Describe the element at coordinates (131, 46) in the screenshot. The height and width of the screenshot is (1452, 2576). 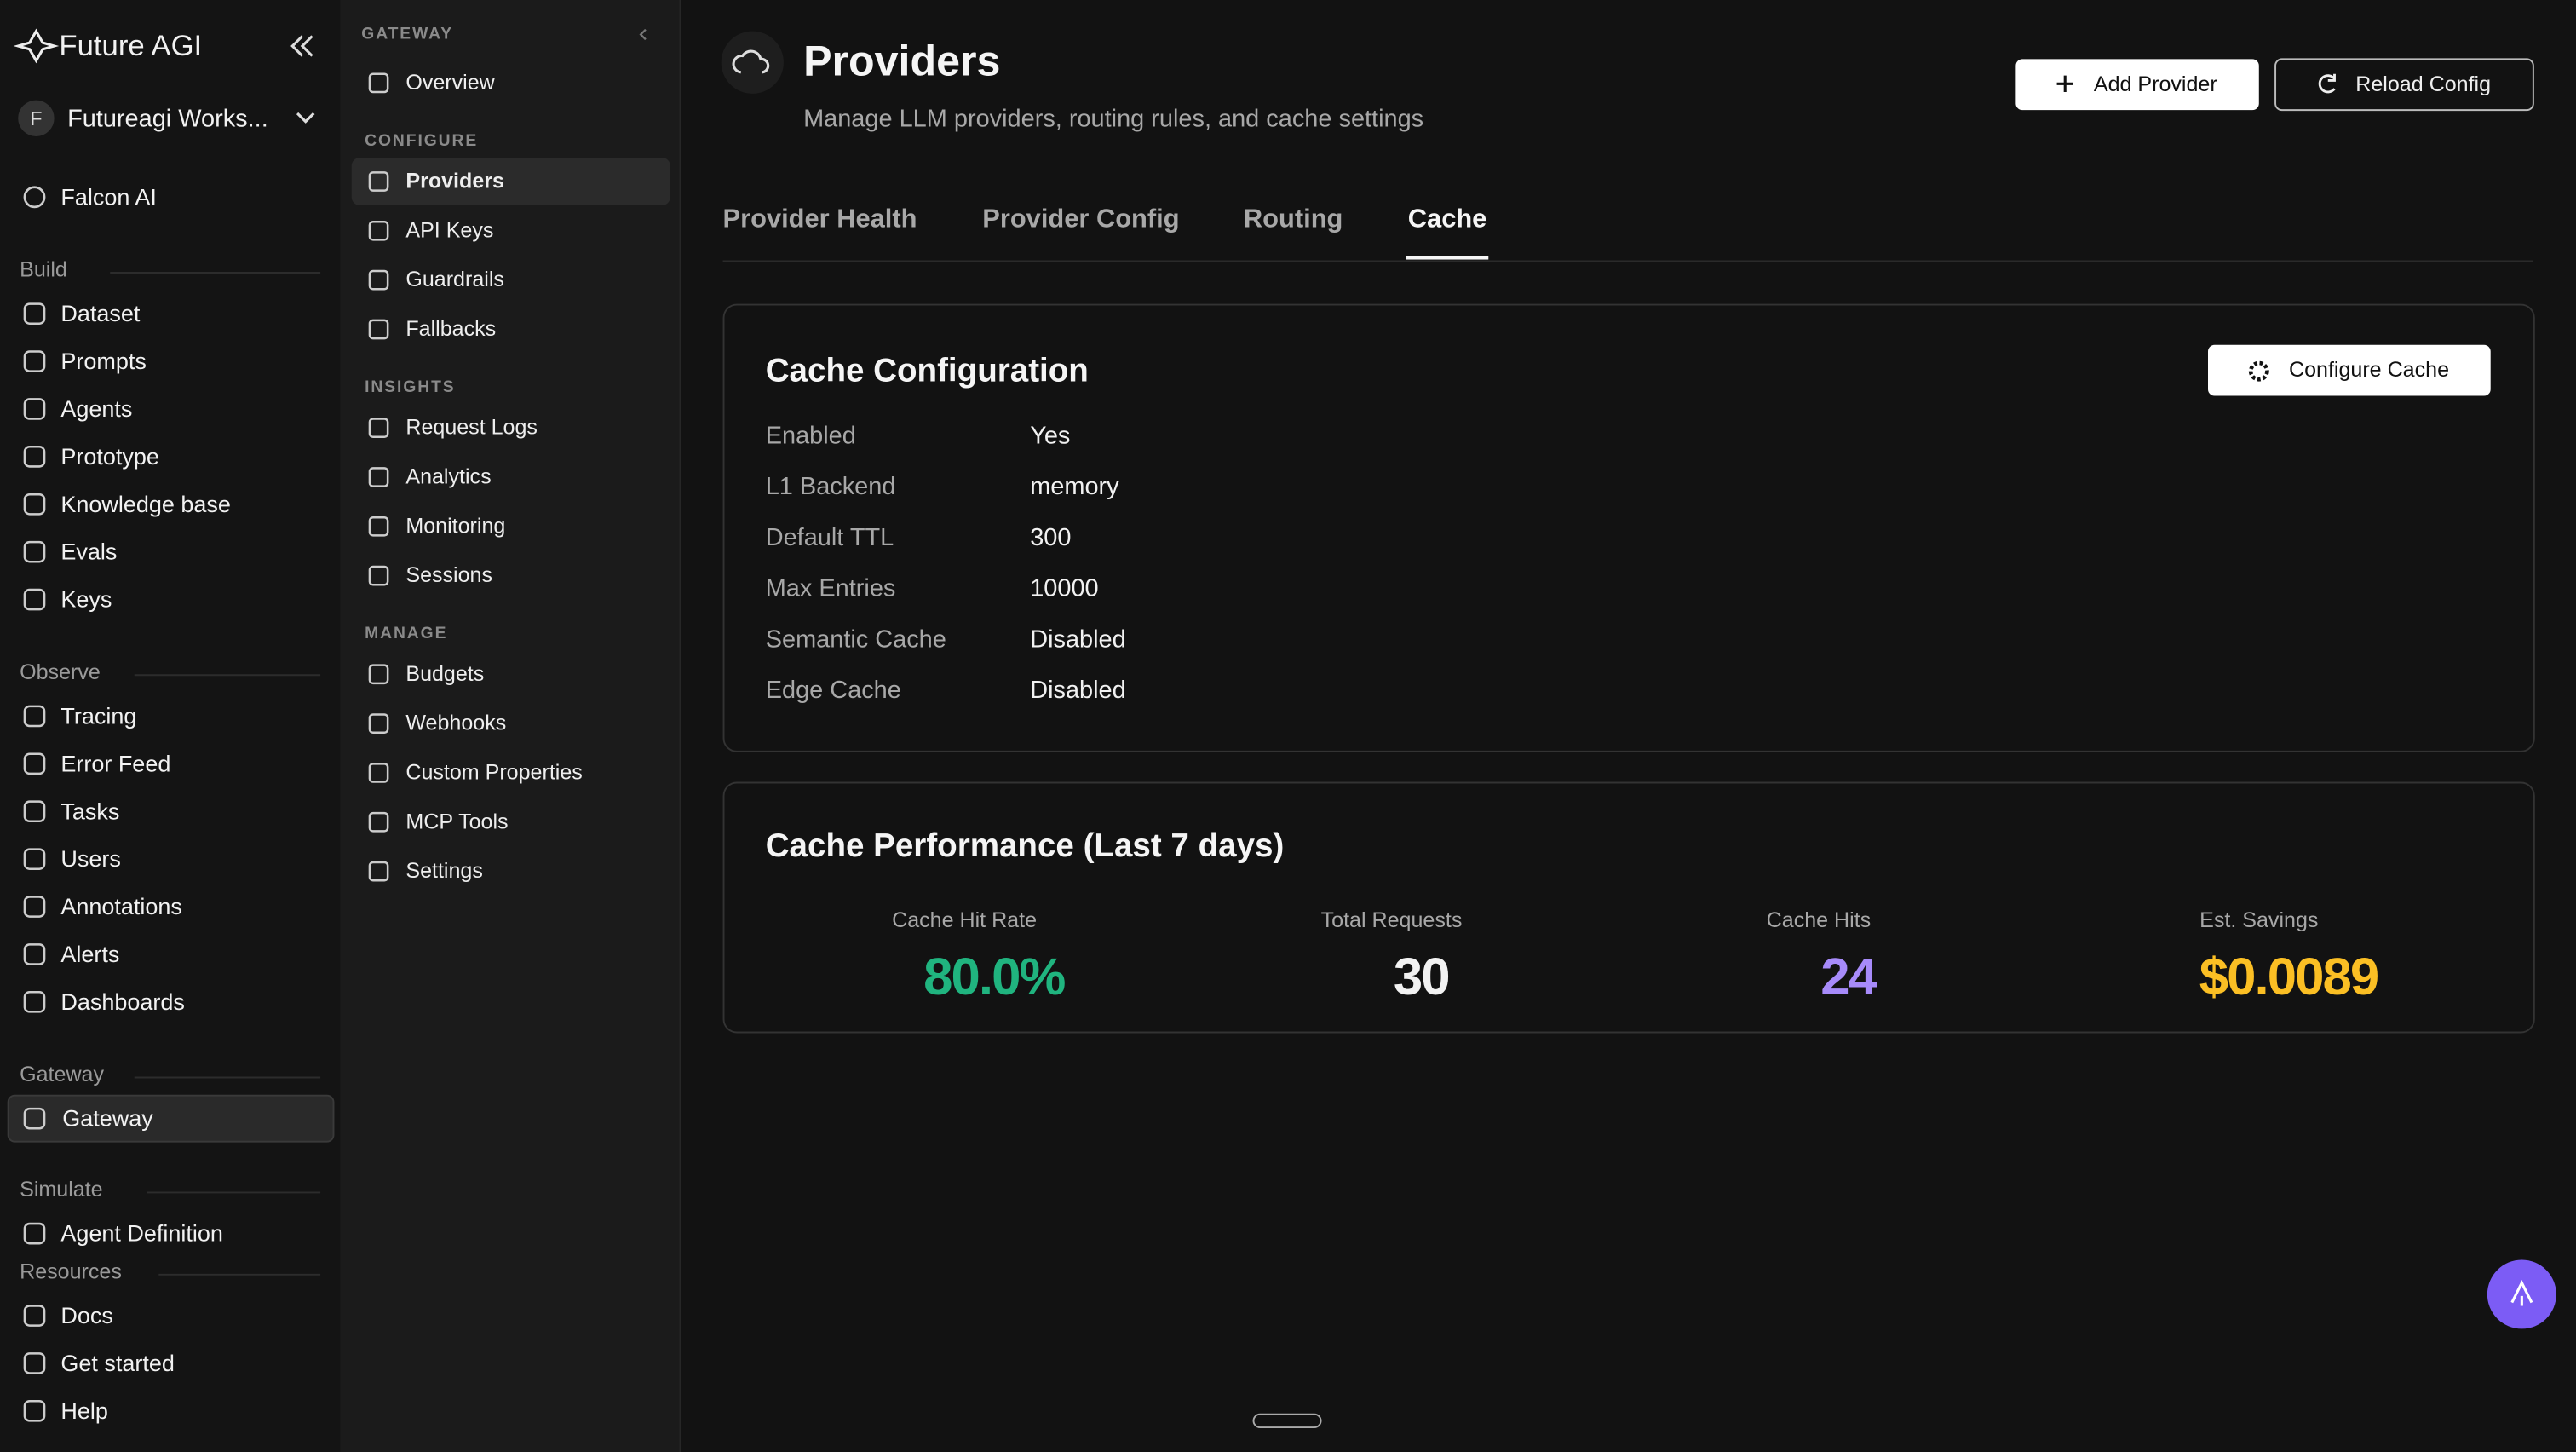
I see `brand: Future AGI` at that location.